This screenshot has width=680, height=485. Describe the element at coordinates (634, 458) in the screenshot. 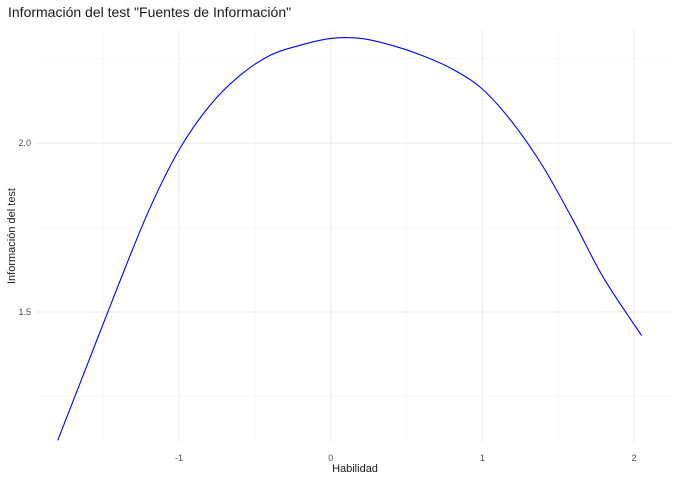

I see `x-tick-label: 2` at that location.